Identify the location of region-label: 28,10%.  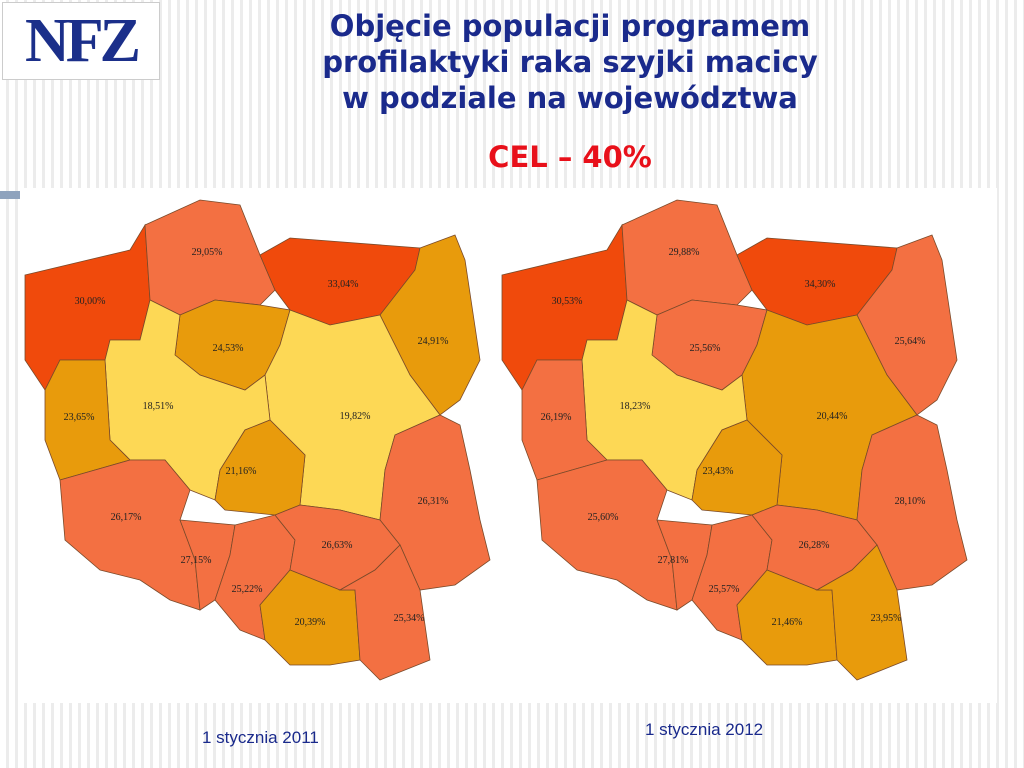
(910, 501).